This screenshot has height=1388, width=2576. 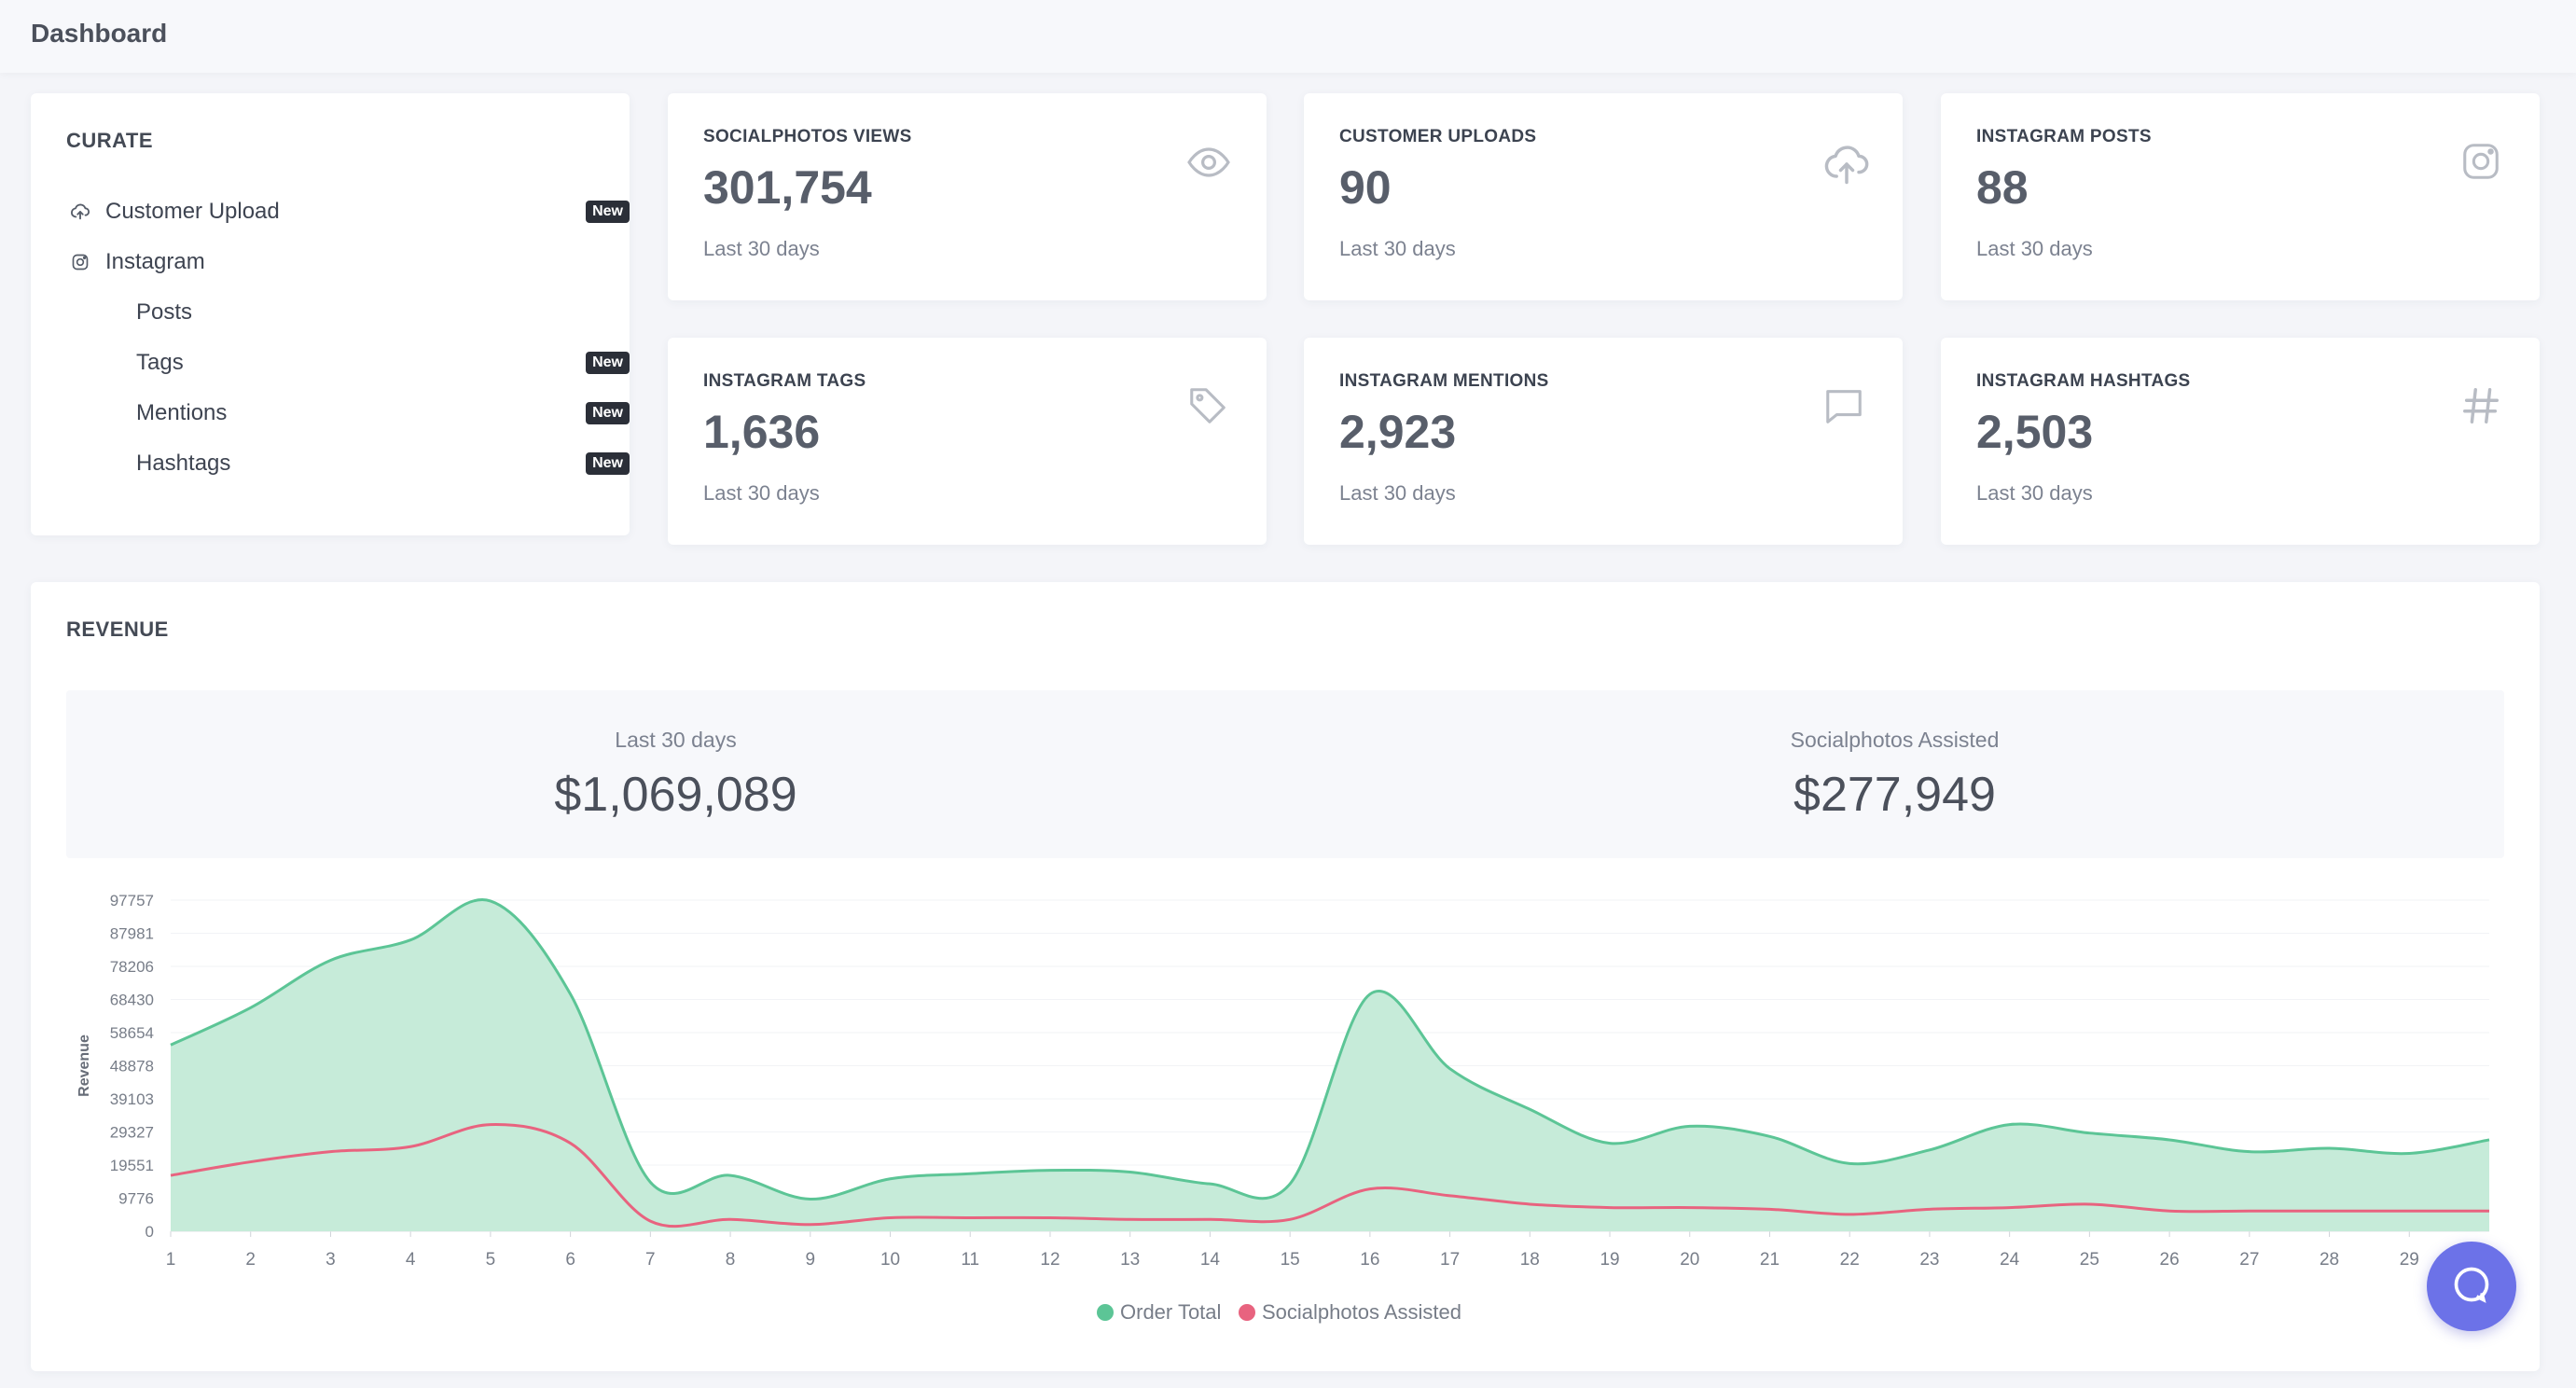 I want to click on revenue-summary-value: $277,949, so click(x=1895, y=795).